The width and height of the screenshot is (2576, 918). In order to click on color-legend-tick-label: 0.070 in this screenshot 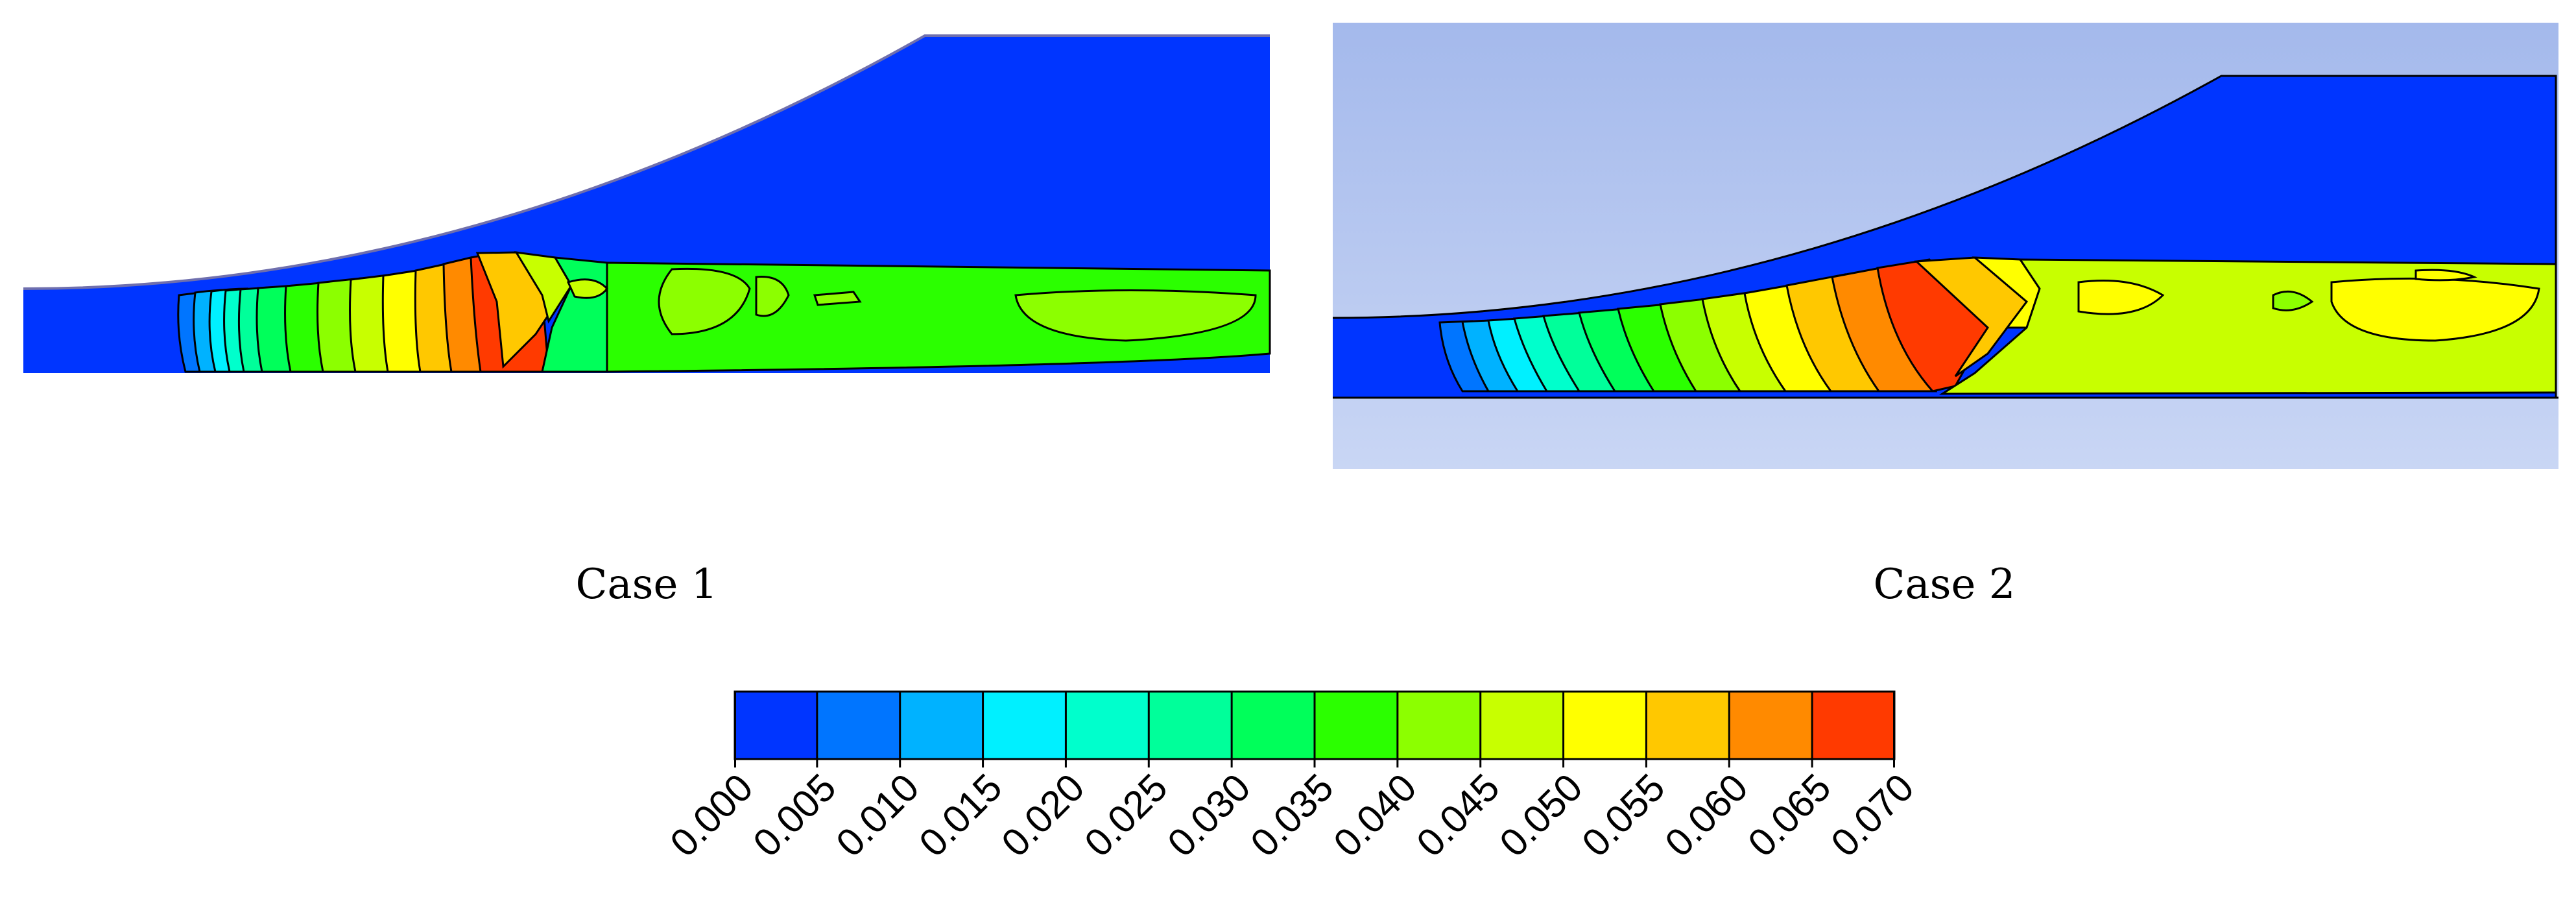, I will do `click(1872, 815)`.